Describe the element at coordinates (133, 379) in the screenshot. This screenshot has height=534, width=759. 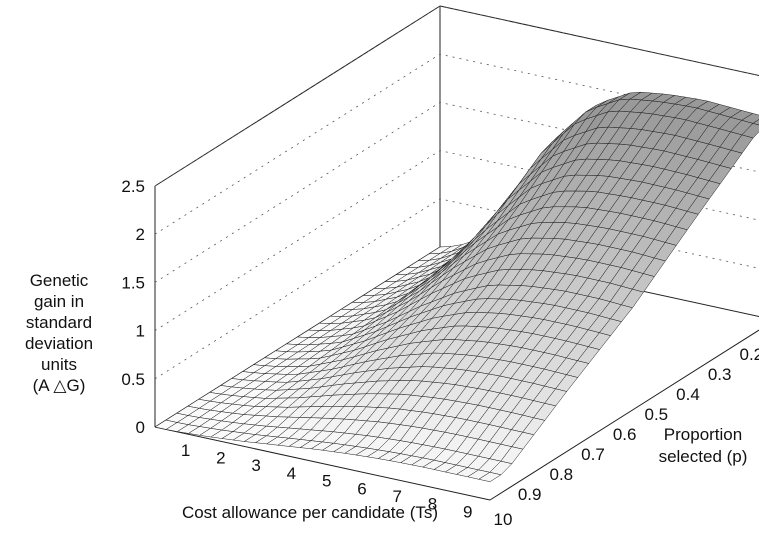
I see `z-tick-label: 0.5` at that location.